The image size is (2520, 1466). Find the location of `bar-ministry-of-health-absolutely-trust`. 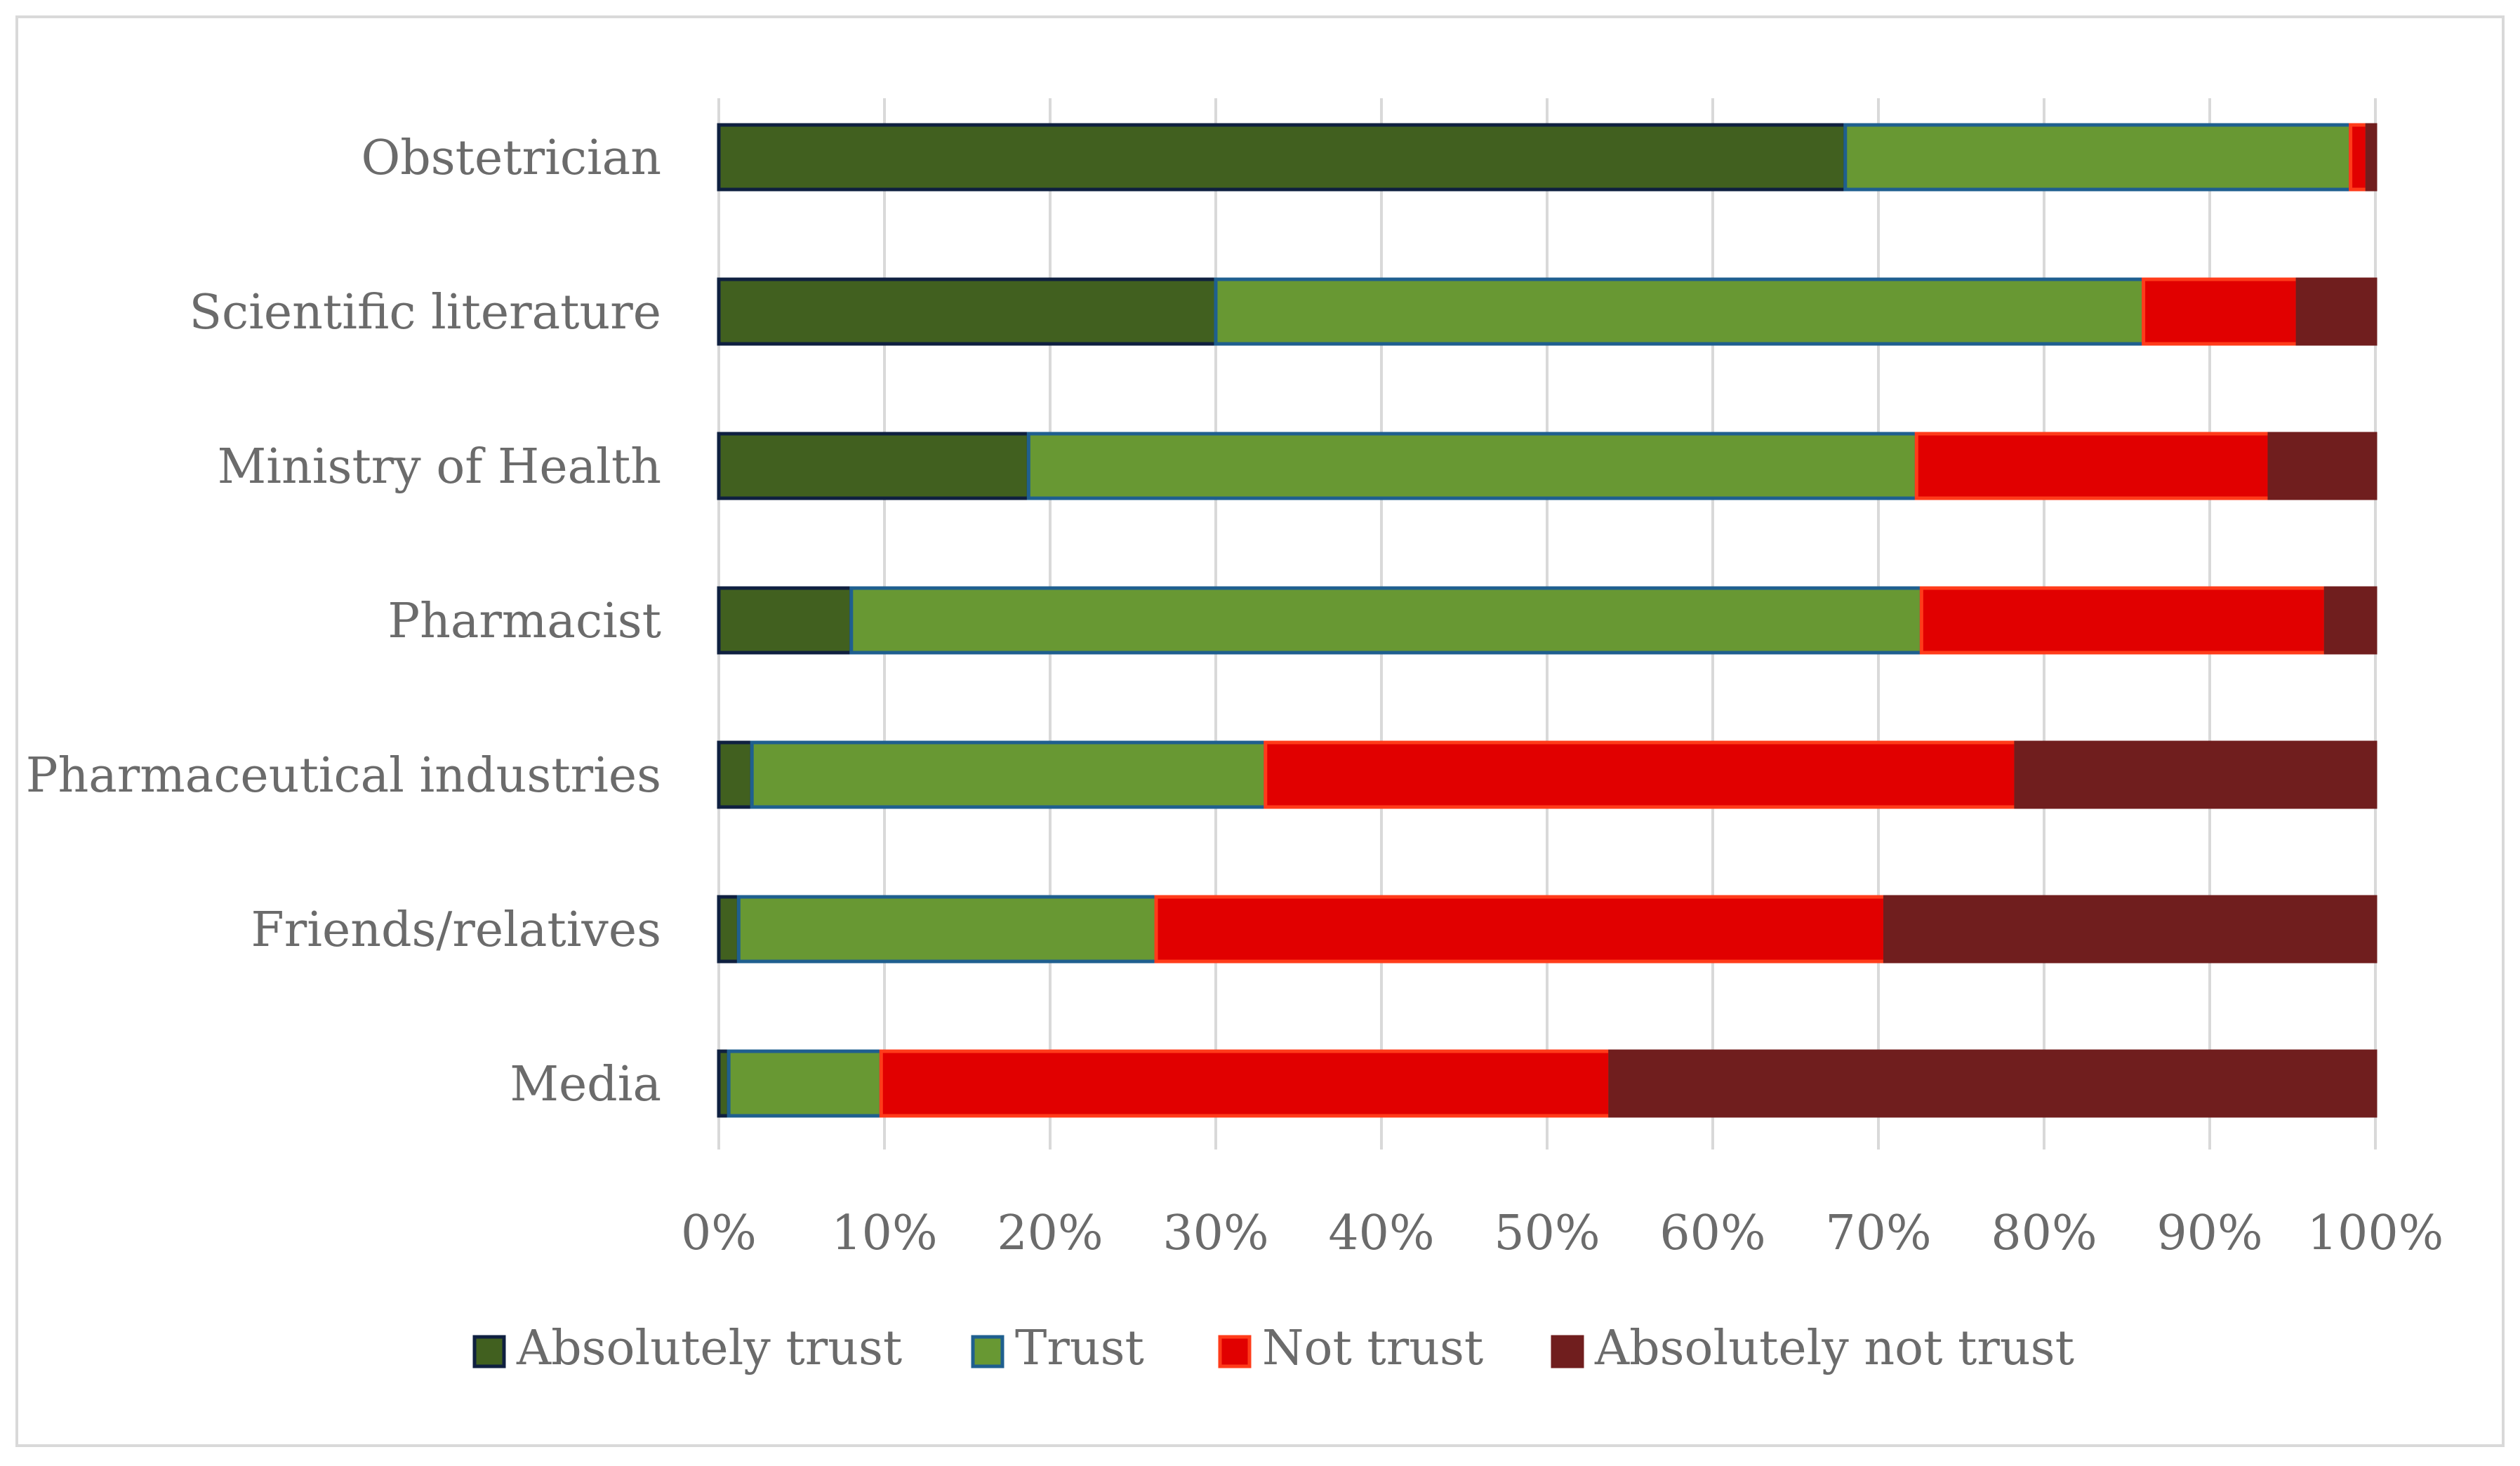

bar-ministry-of-health-absolutely-trust is located at coordinates (873, 466).